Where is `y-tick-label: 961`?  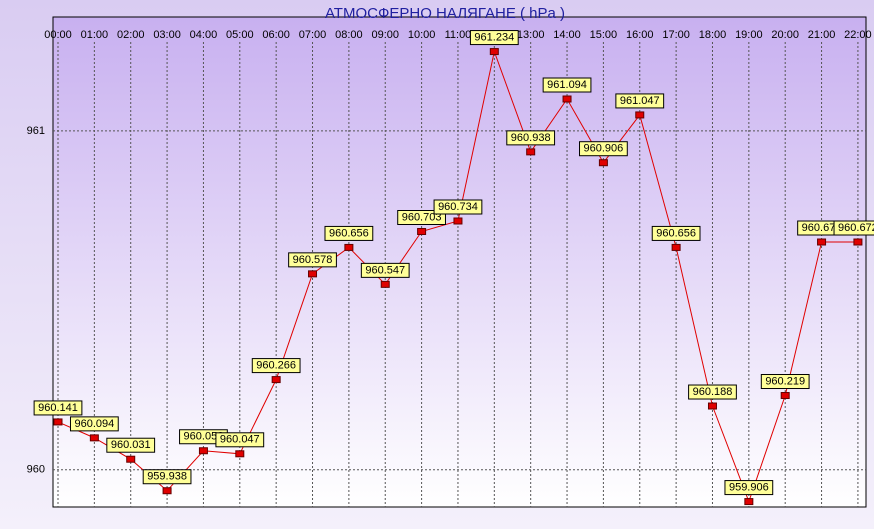 y-tick-label: 961 is located at coordinates (36, 131).